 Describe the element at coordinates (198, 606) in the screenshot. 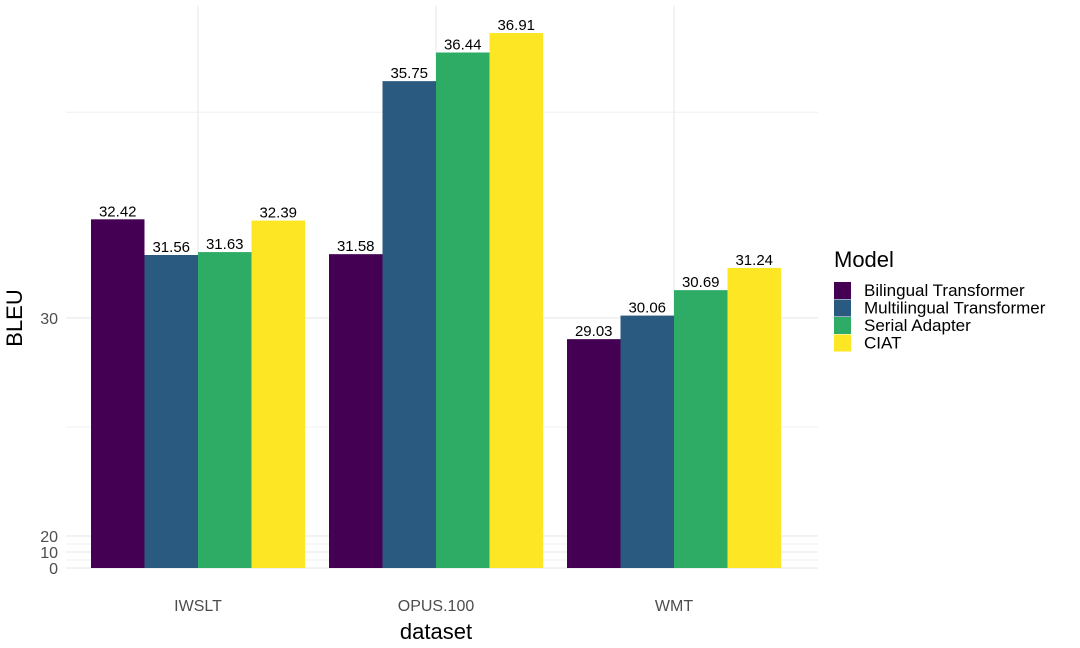

I see `x-tick-label: IWSLT` at that location.